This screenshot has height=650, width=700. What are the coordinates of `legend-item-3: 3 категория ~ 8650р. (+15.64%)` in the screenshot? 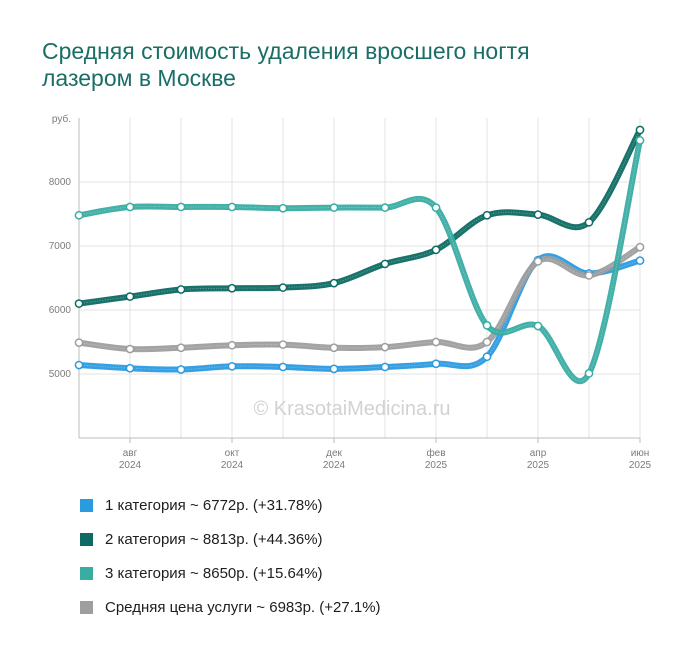 It's located at (230, 573).